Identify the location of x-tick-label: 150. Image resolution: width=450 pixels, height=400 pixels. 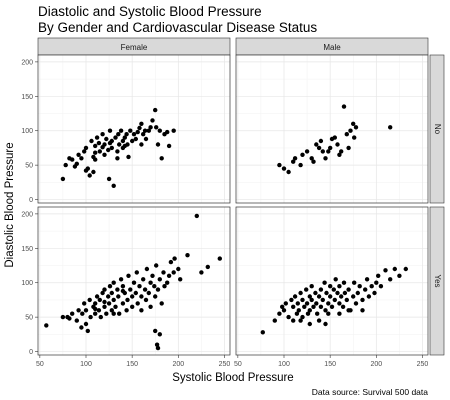
(132, 364).